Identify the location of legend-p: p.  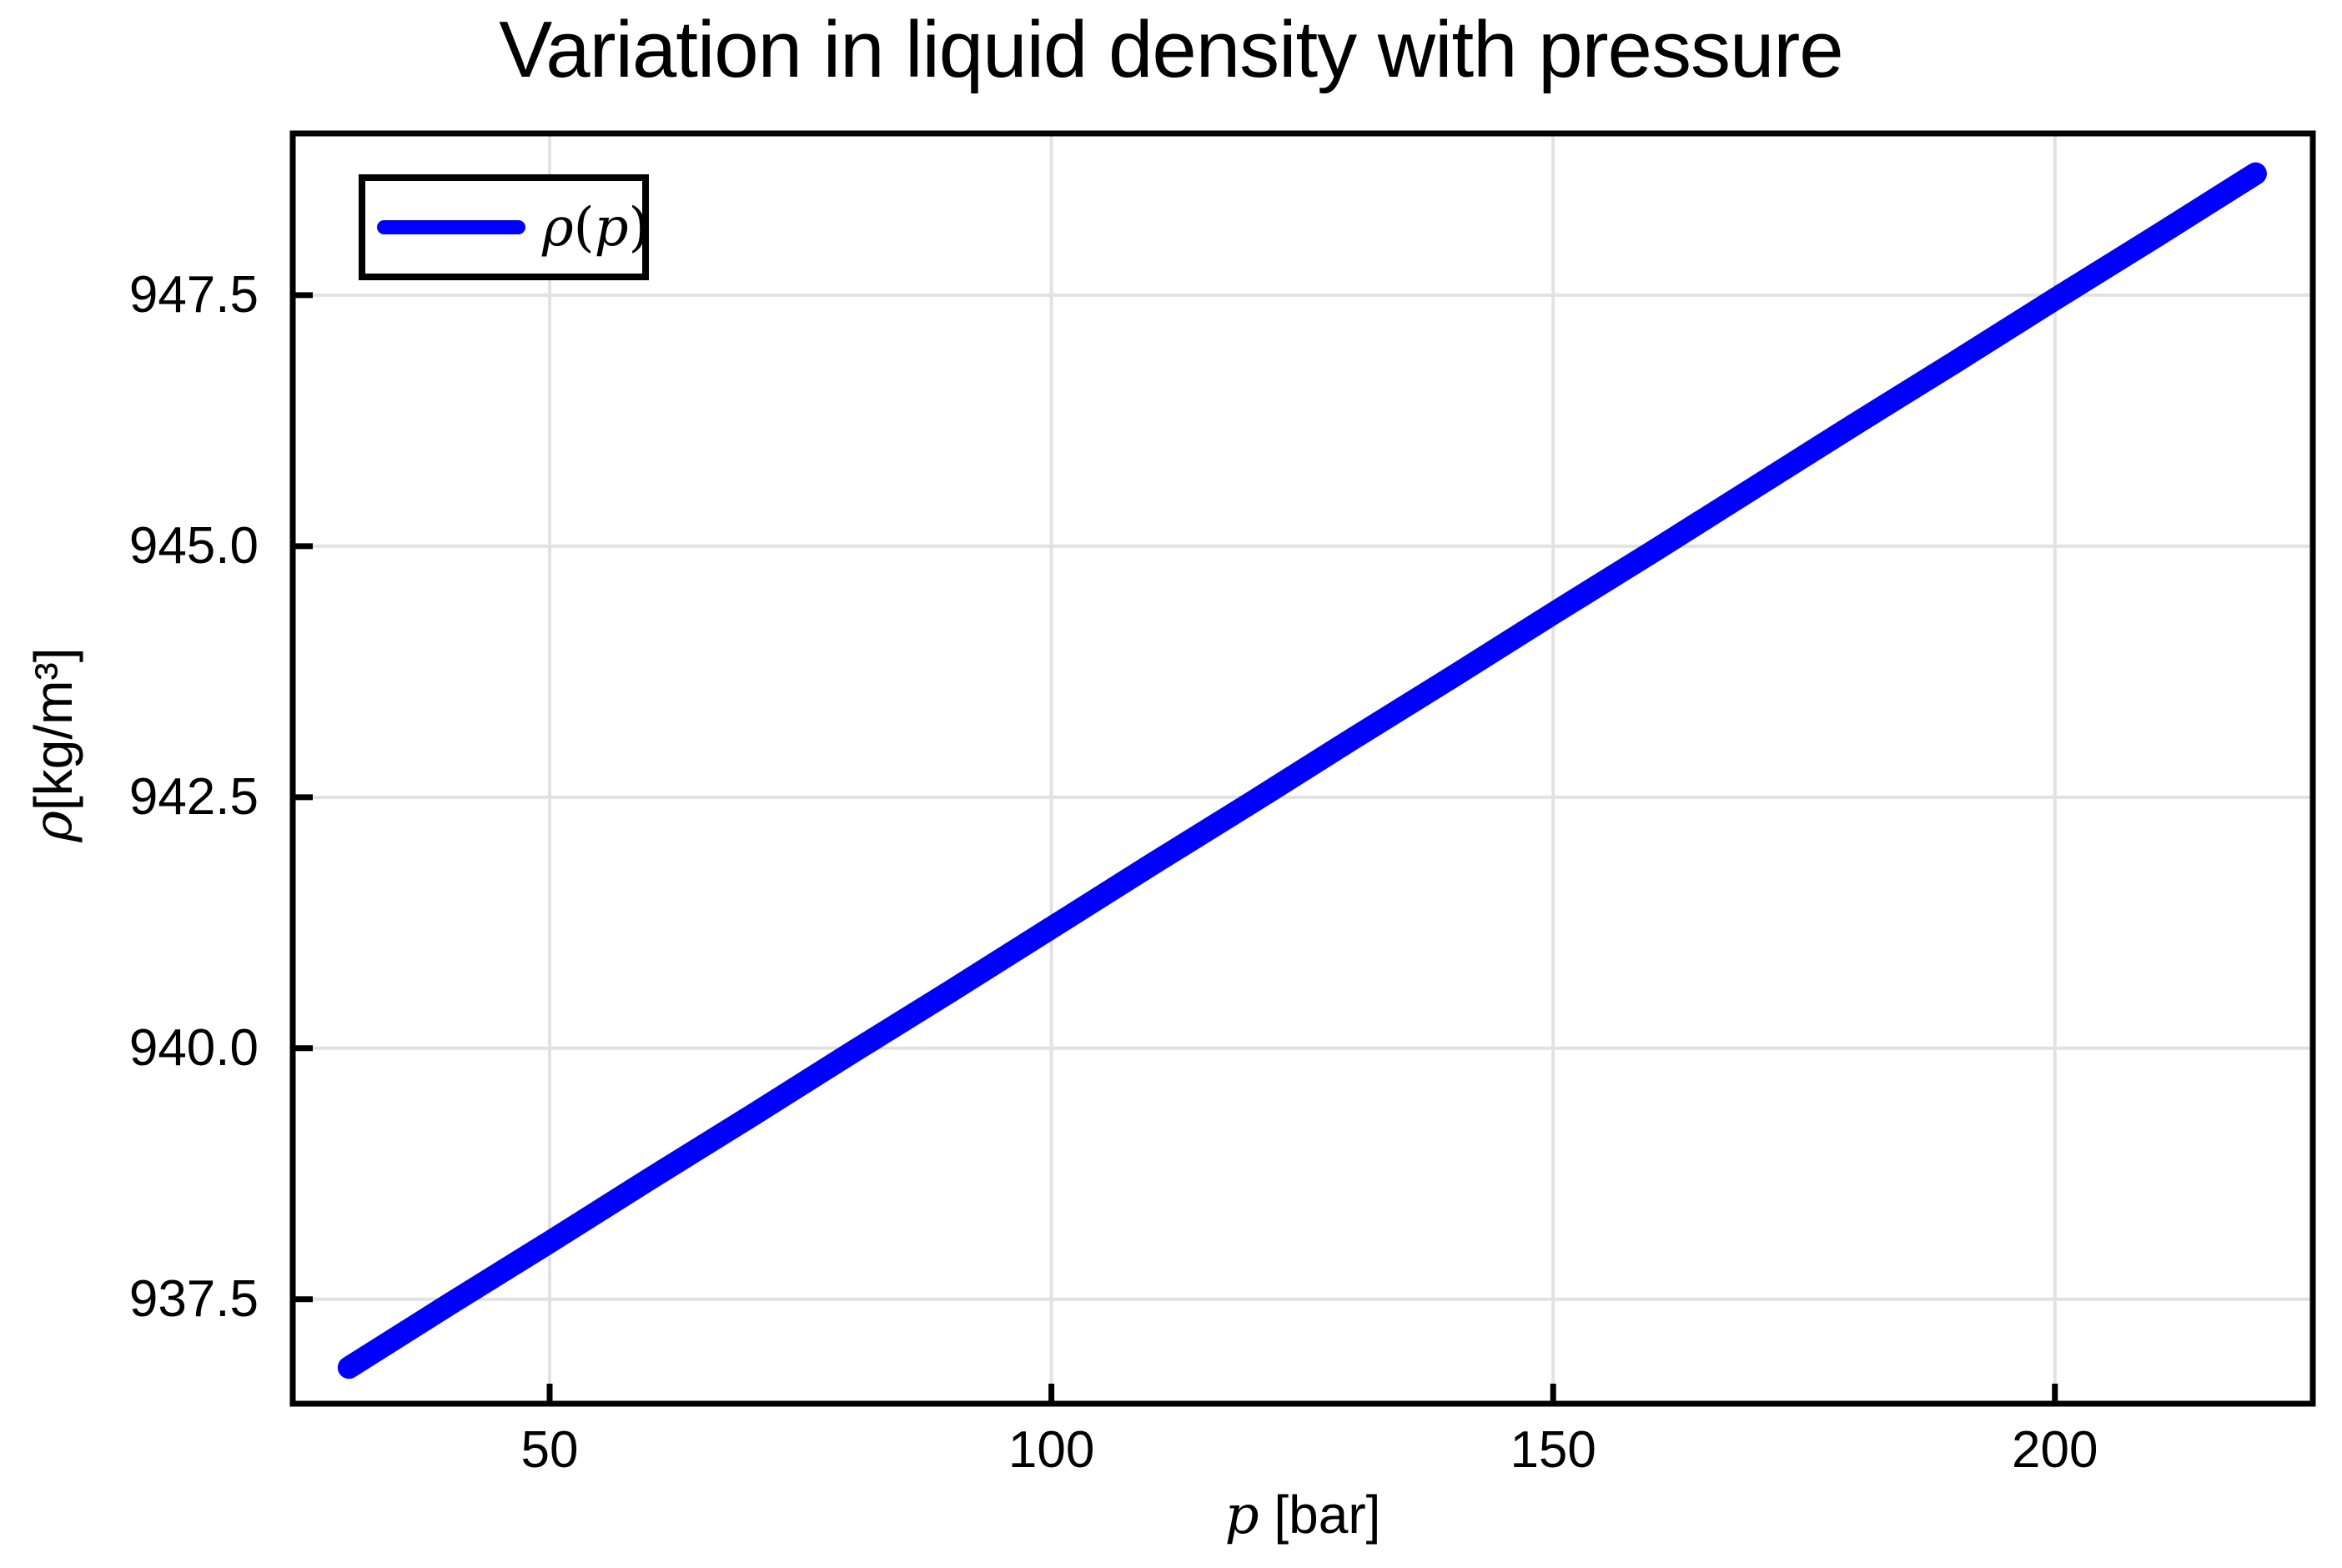
(611, 228).